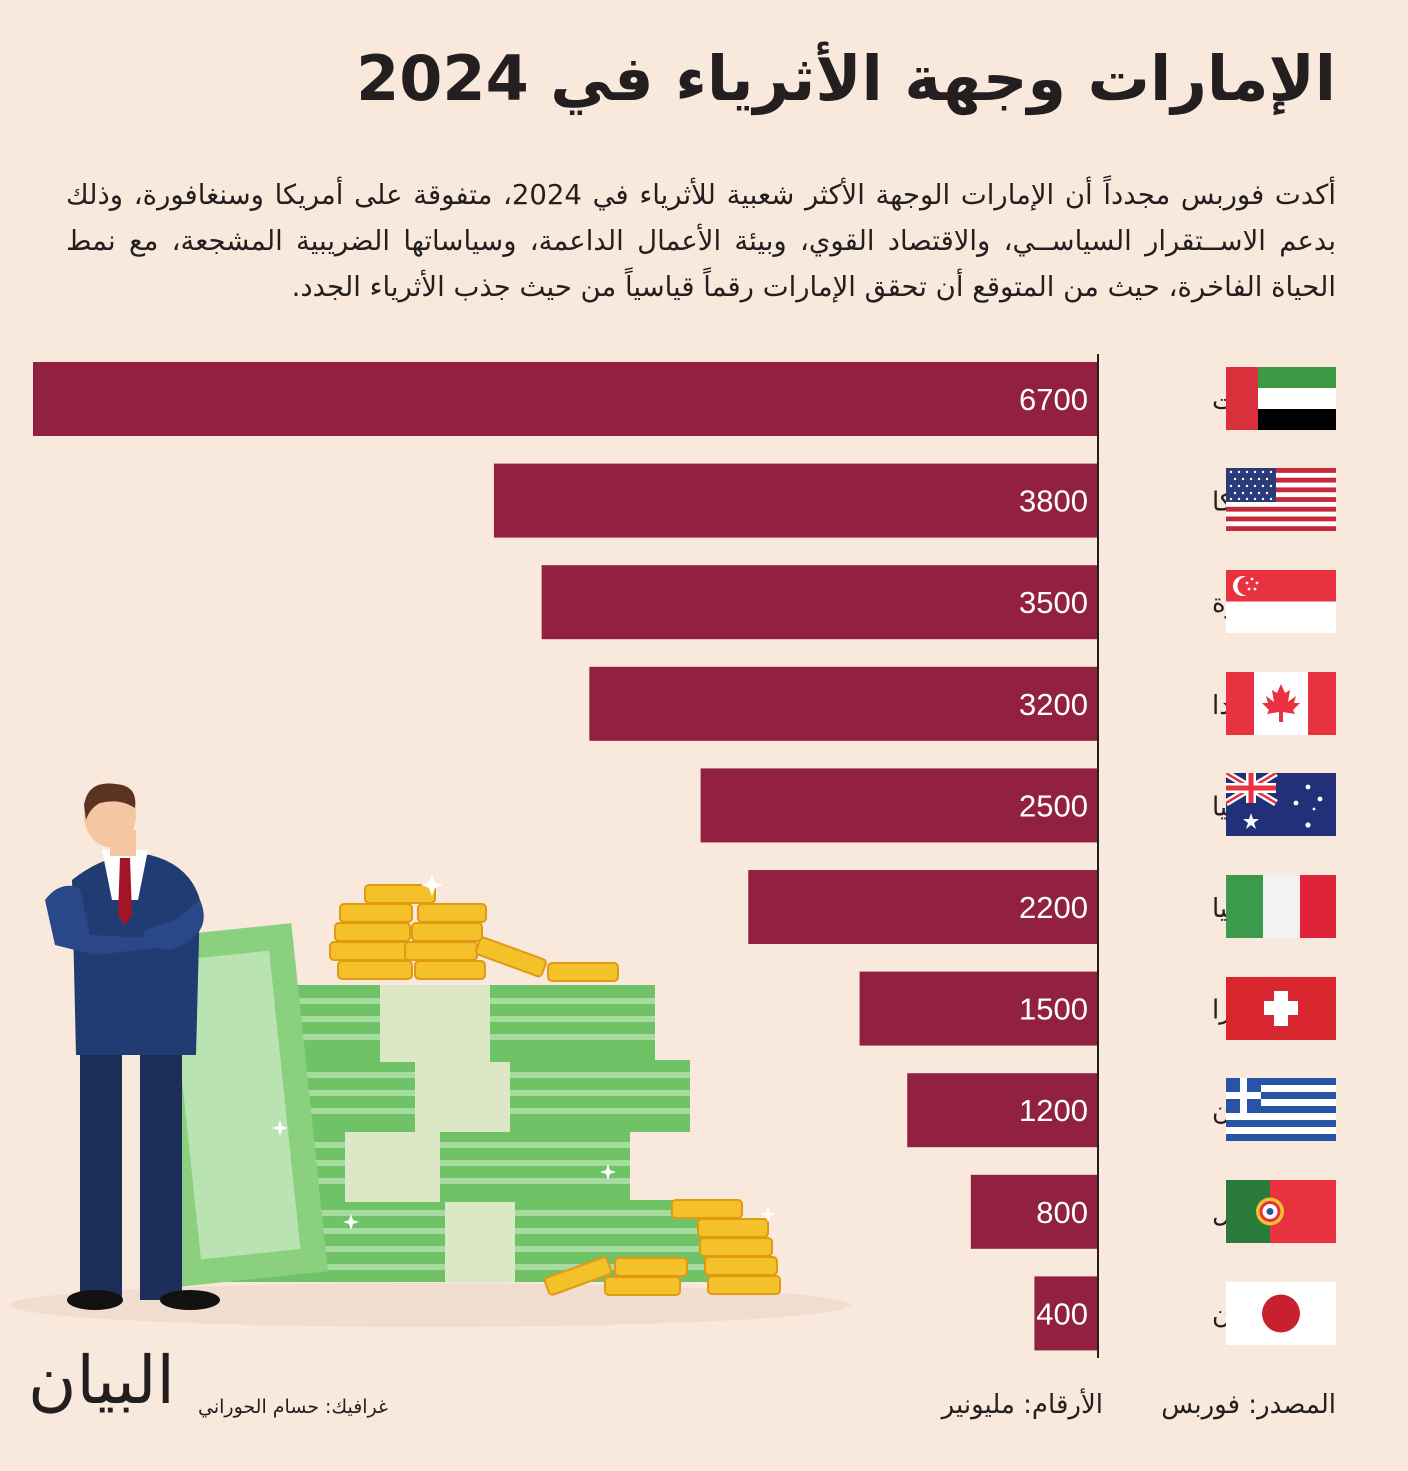 The image size is (1408, 1471). I want to click on graphic-credit: غرافيك: حسام الحوراني, so click(293, 1407).